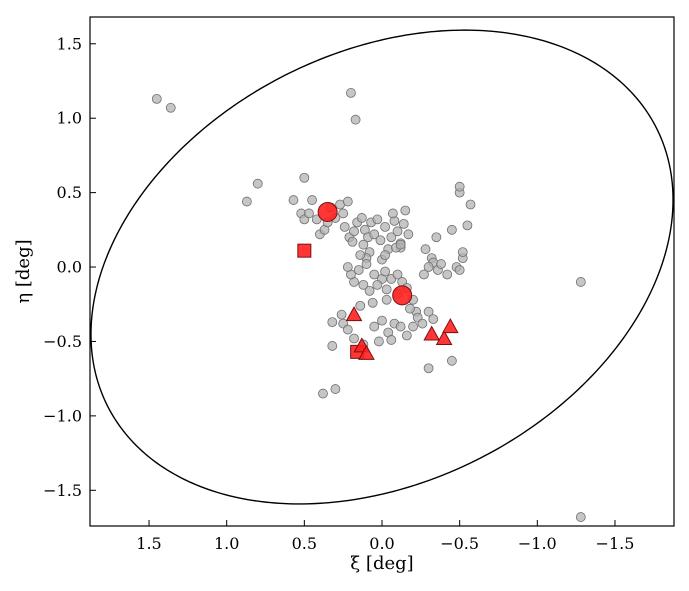 This screenshot has width=689, height=591. I want to click on y-axis-label: η [deg], so click(23, 271).